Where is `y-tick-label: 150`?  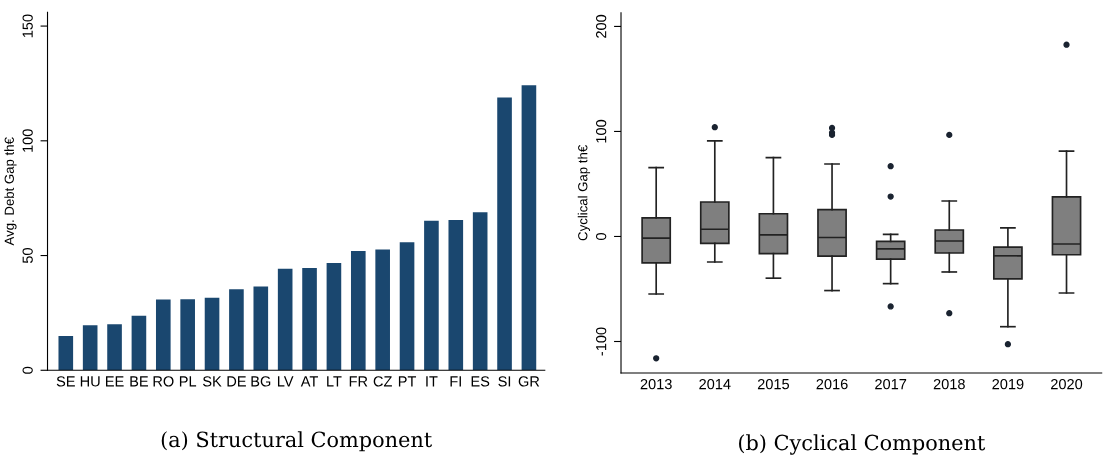
y-tick-label: 150 is located at coordinates (27, 26).